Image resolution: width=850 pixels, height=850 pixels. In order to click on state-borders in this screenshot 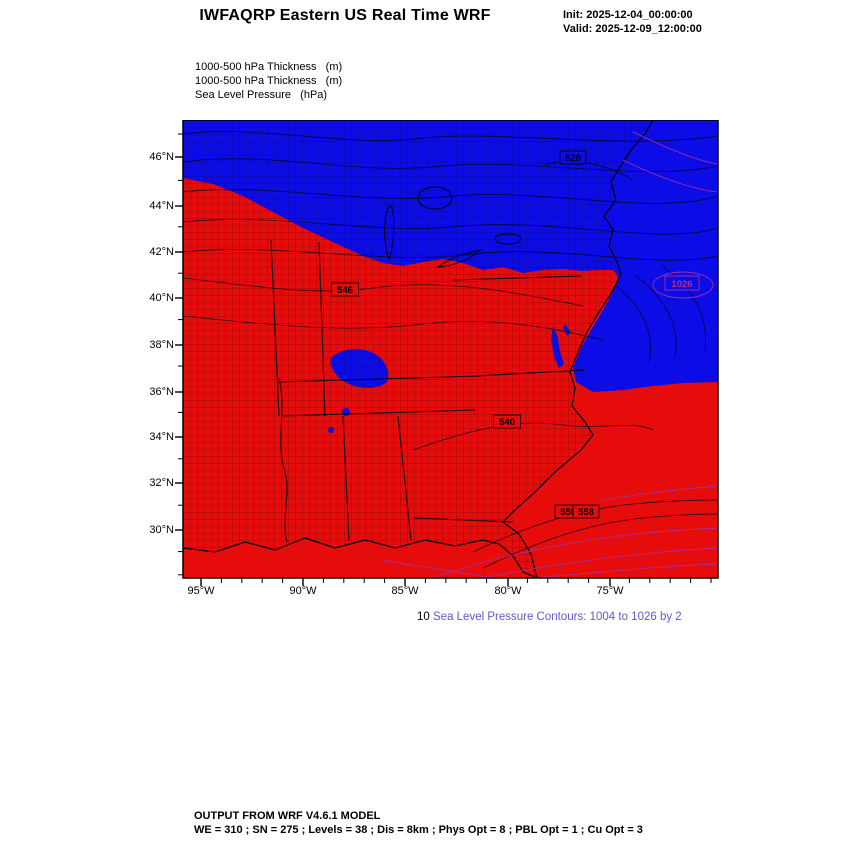, I will do `click(428, 391)`.